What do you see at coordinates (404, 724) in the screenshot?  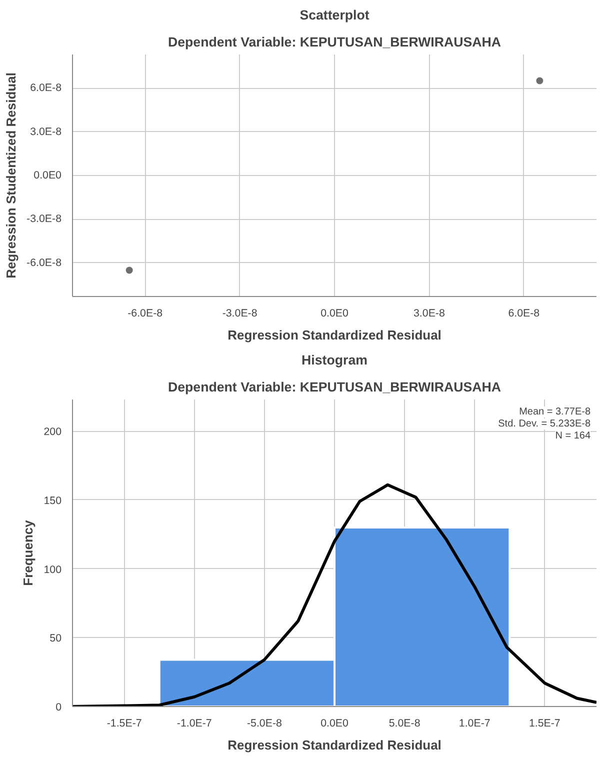 I see `x-tick-label: 5.0E-8` at bounding box center [404, 724].